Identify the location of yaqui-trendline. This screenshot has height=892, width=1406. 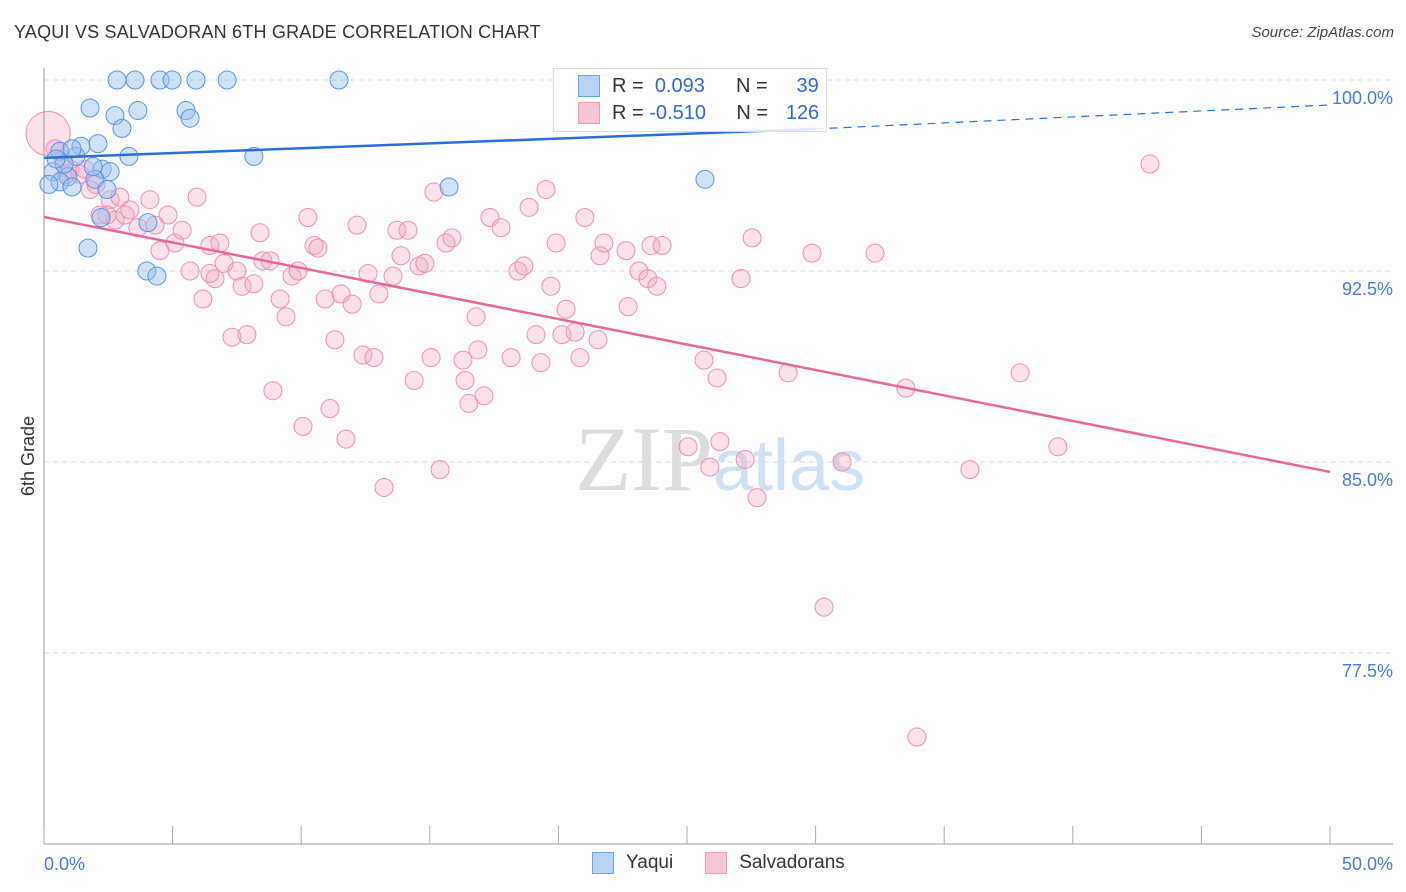
(429, 143).